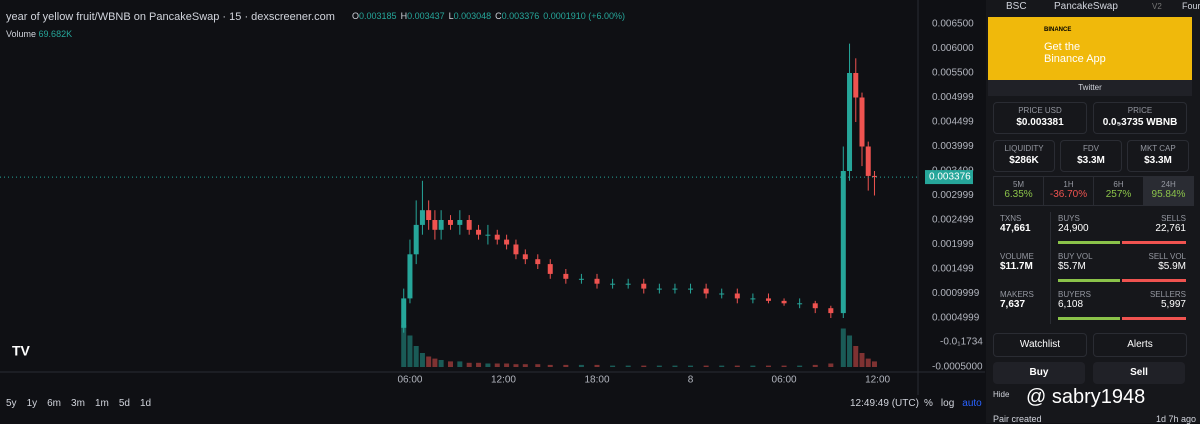 The image size is (1200, 424). Describe the element at coordinates (947, 403) in the screenshot. I see `scale-option: log` at that location.